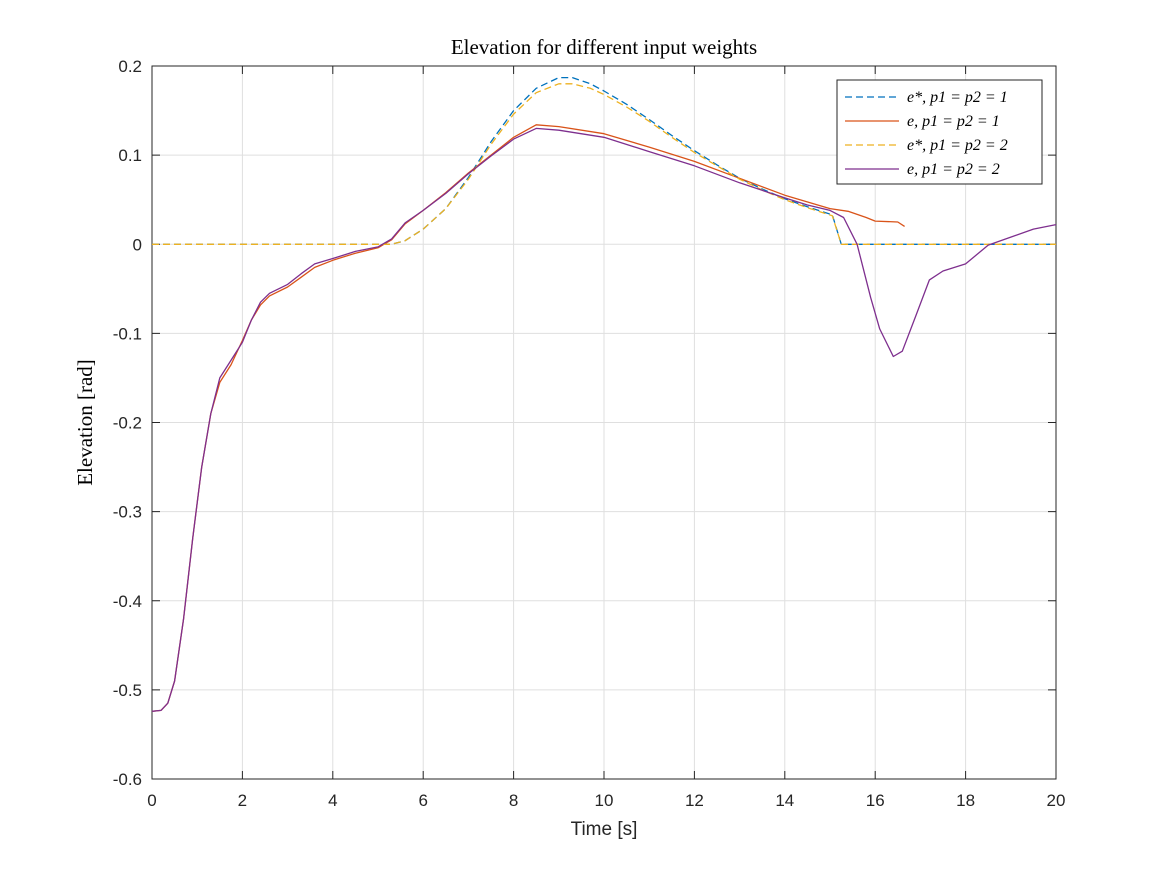 The width and height of the screenshot is (1167, 875). What do you see at coordinates (957, 145) in the screenshot?
I see `legend-label: e*, p1 = p2 = 2` at bounding box center [957, 145].